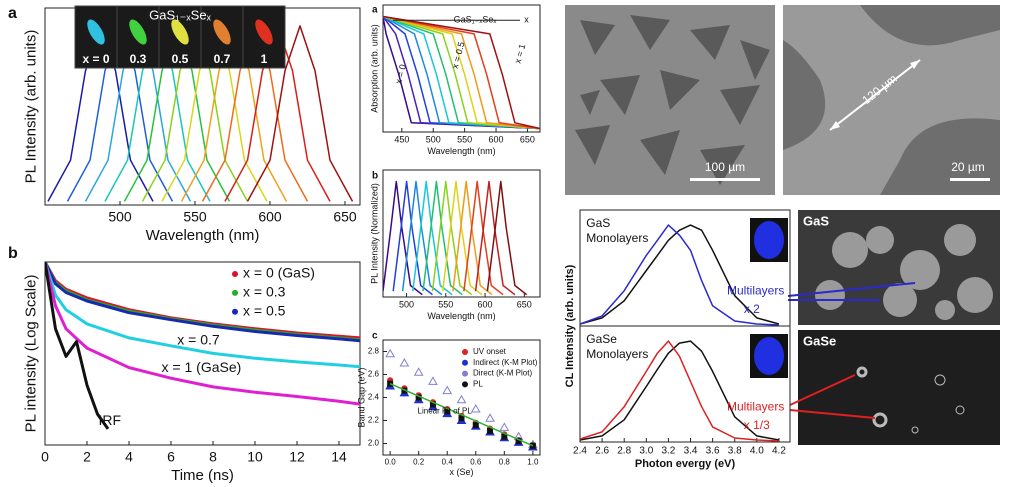 The height and width of the screenshot is (487, 1009). Describe the element at coordinates (672, 100) in the screenshot. I see `sem-flakes` at that location.